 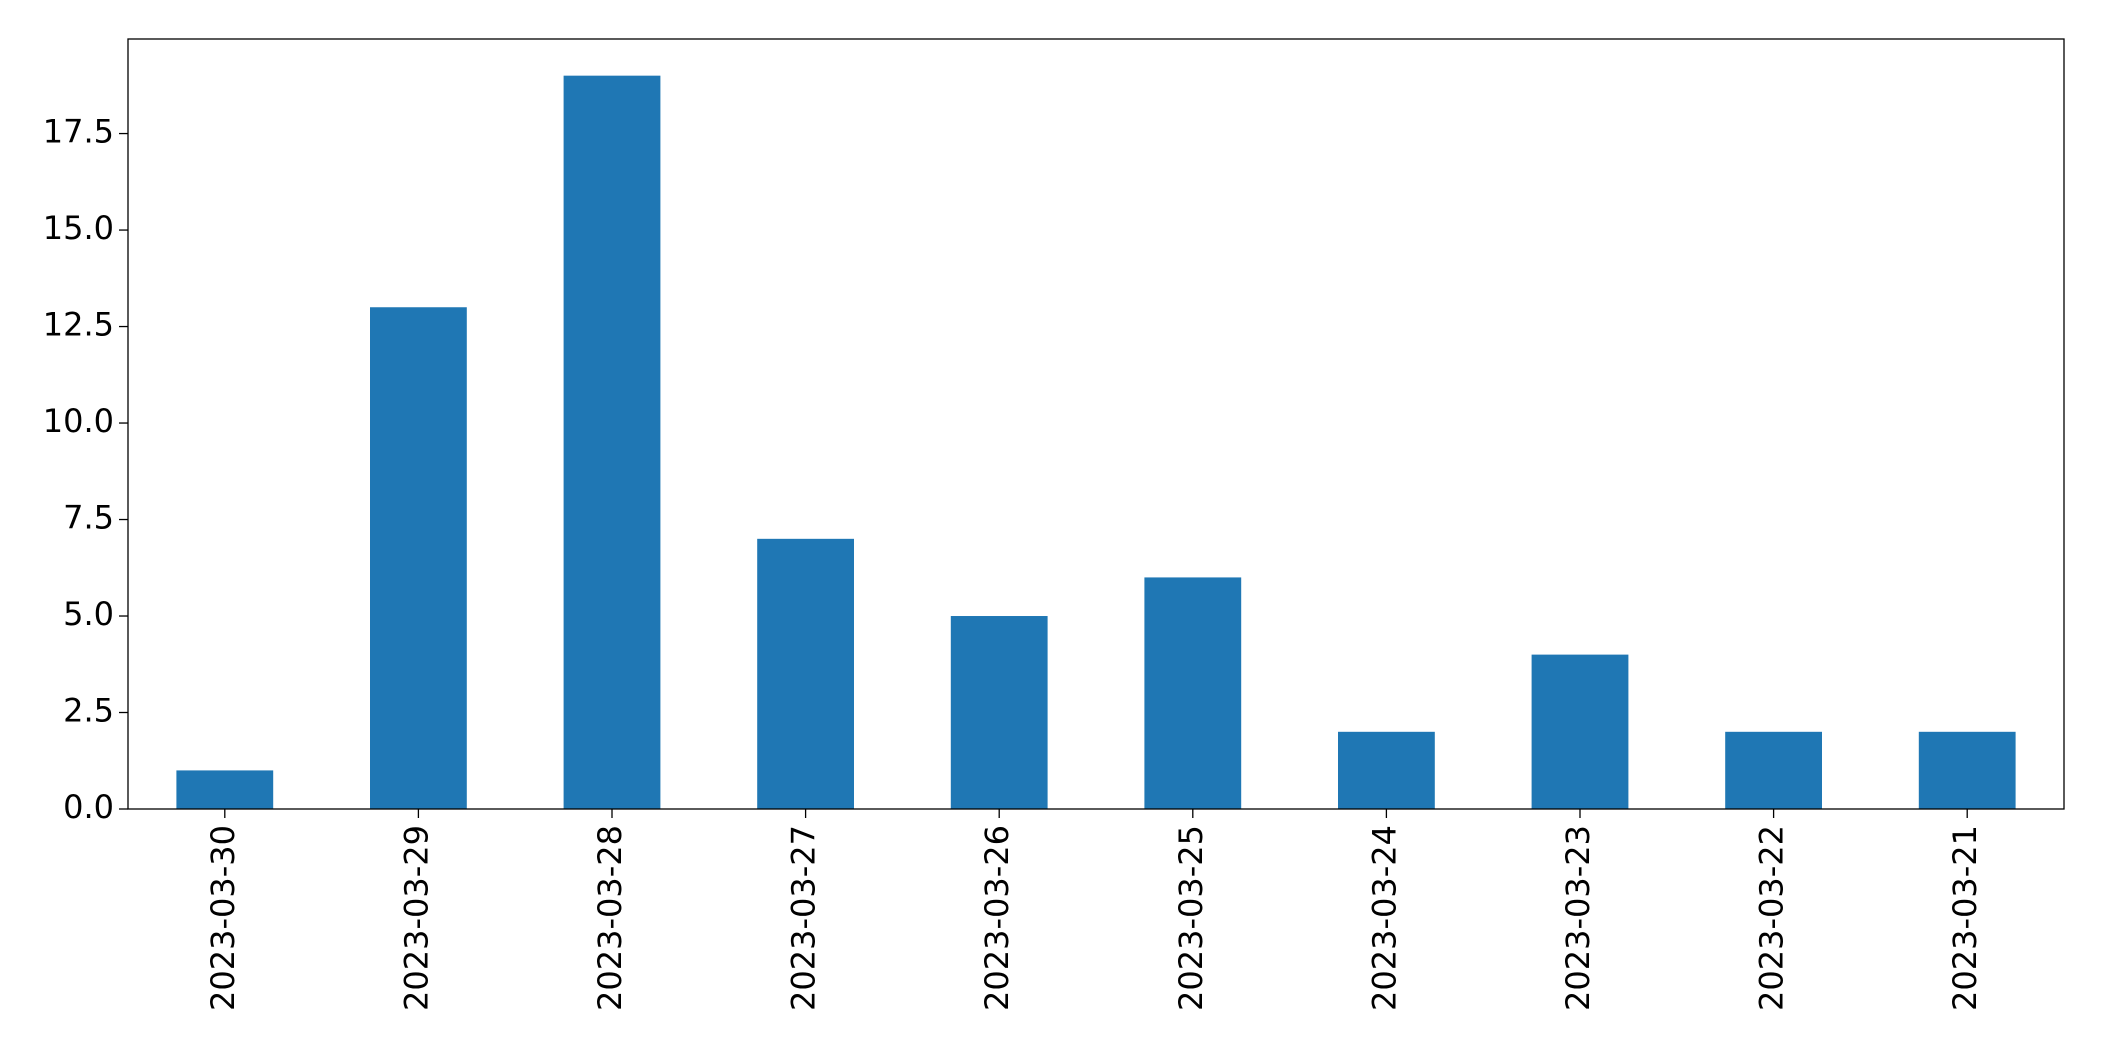 What do you see at coordinates (610, 918) in the screenshot?
I see `x-tick-label: 2023-03-28` at bounding box center [610, 918].